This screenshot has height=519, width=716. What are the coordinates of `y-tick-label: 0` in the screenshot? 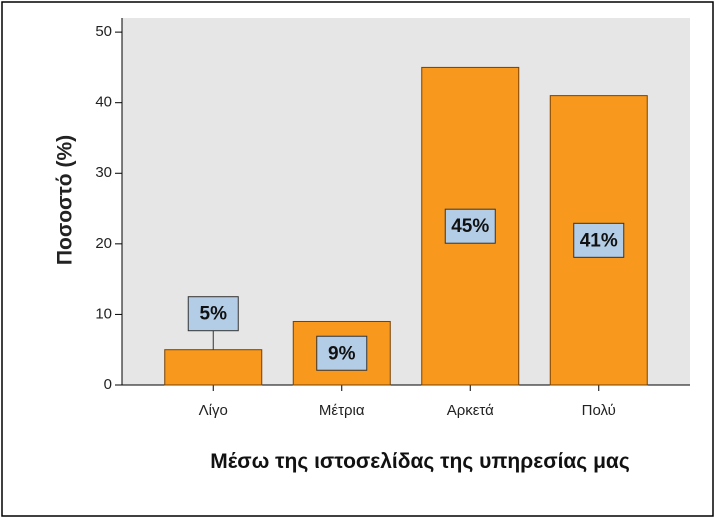 It's located at (108, 384).